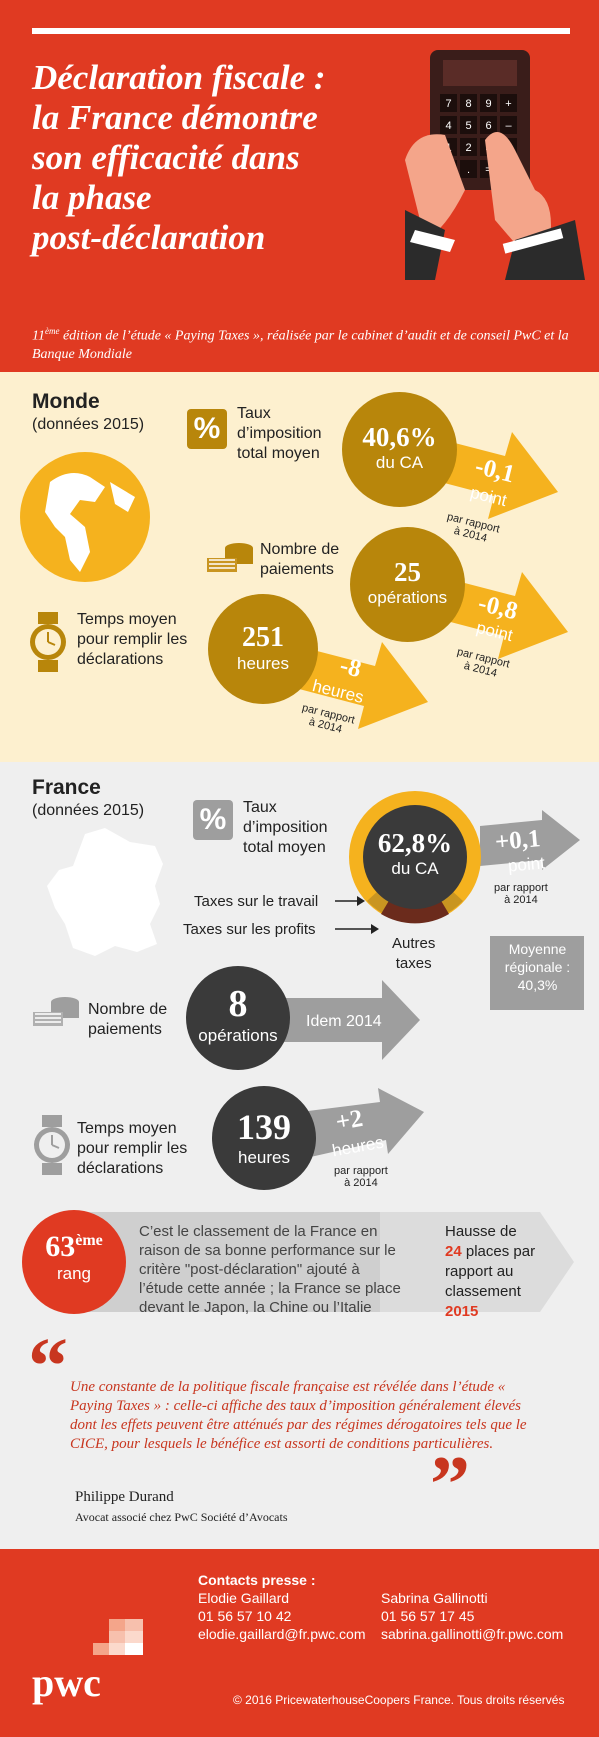 This screenshot has height=1737, width=599. I want to click on calculator-key-label: 7, so click(448, 104).